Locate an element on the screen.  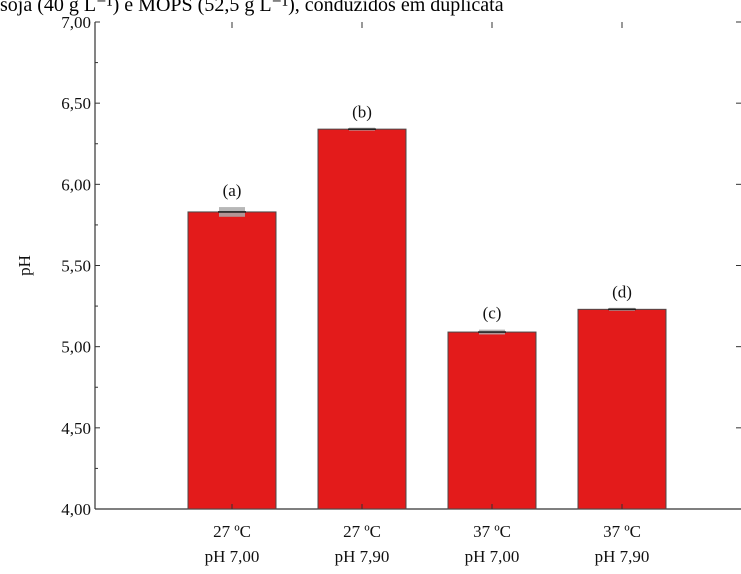
bar-annotation: (c) is located at coordinates (492, 313).